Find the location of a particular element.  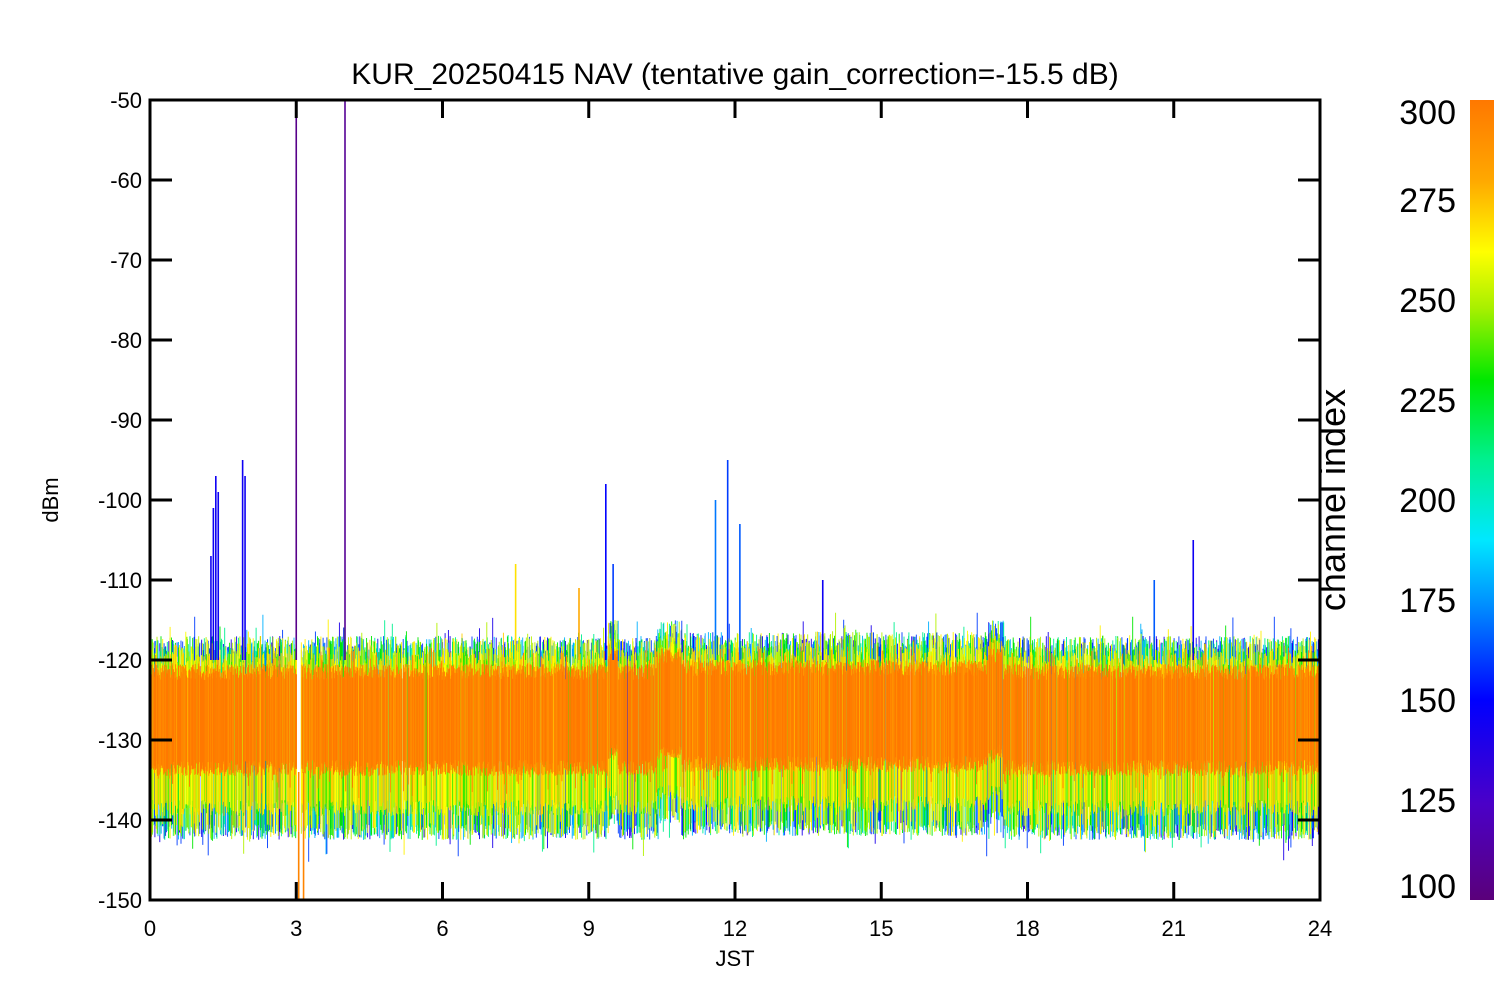

x-tick-label: 6 is located at coordinates (442, 928).